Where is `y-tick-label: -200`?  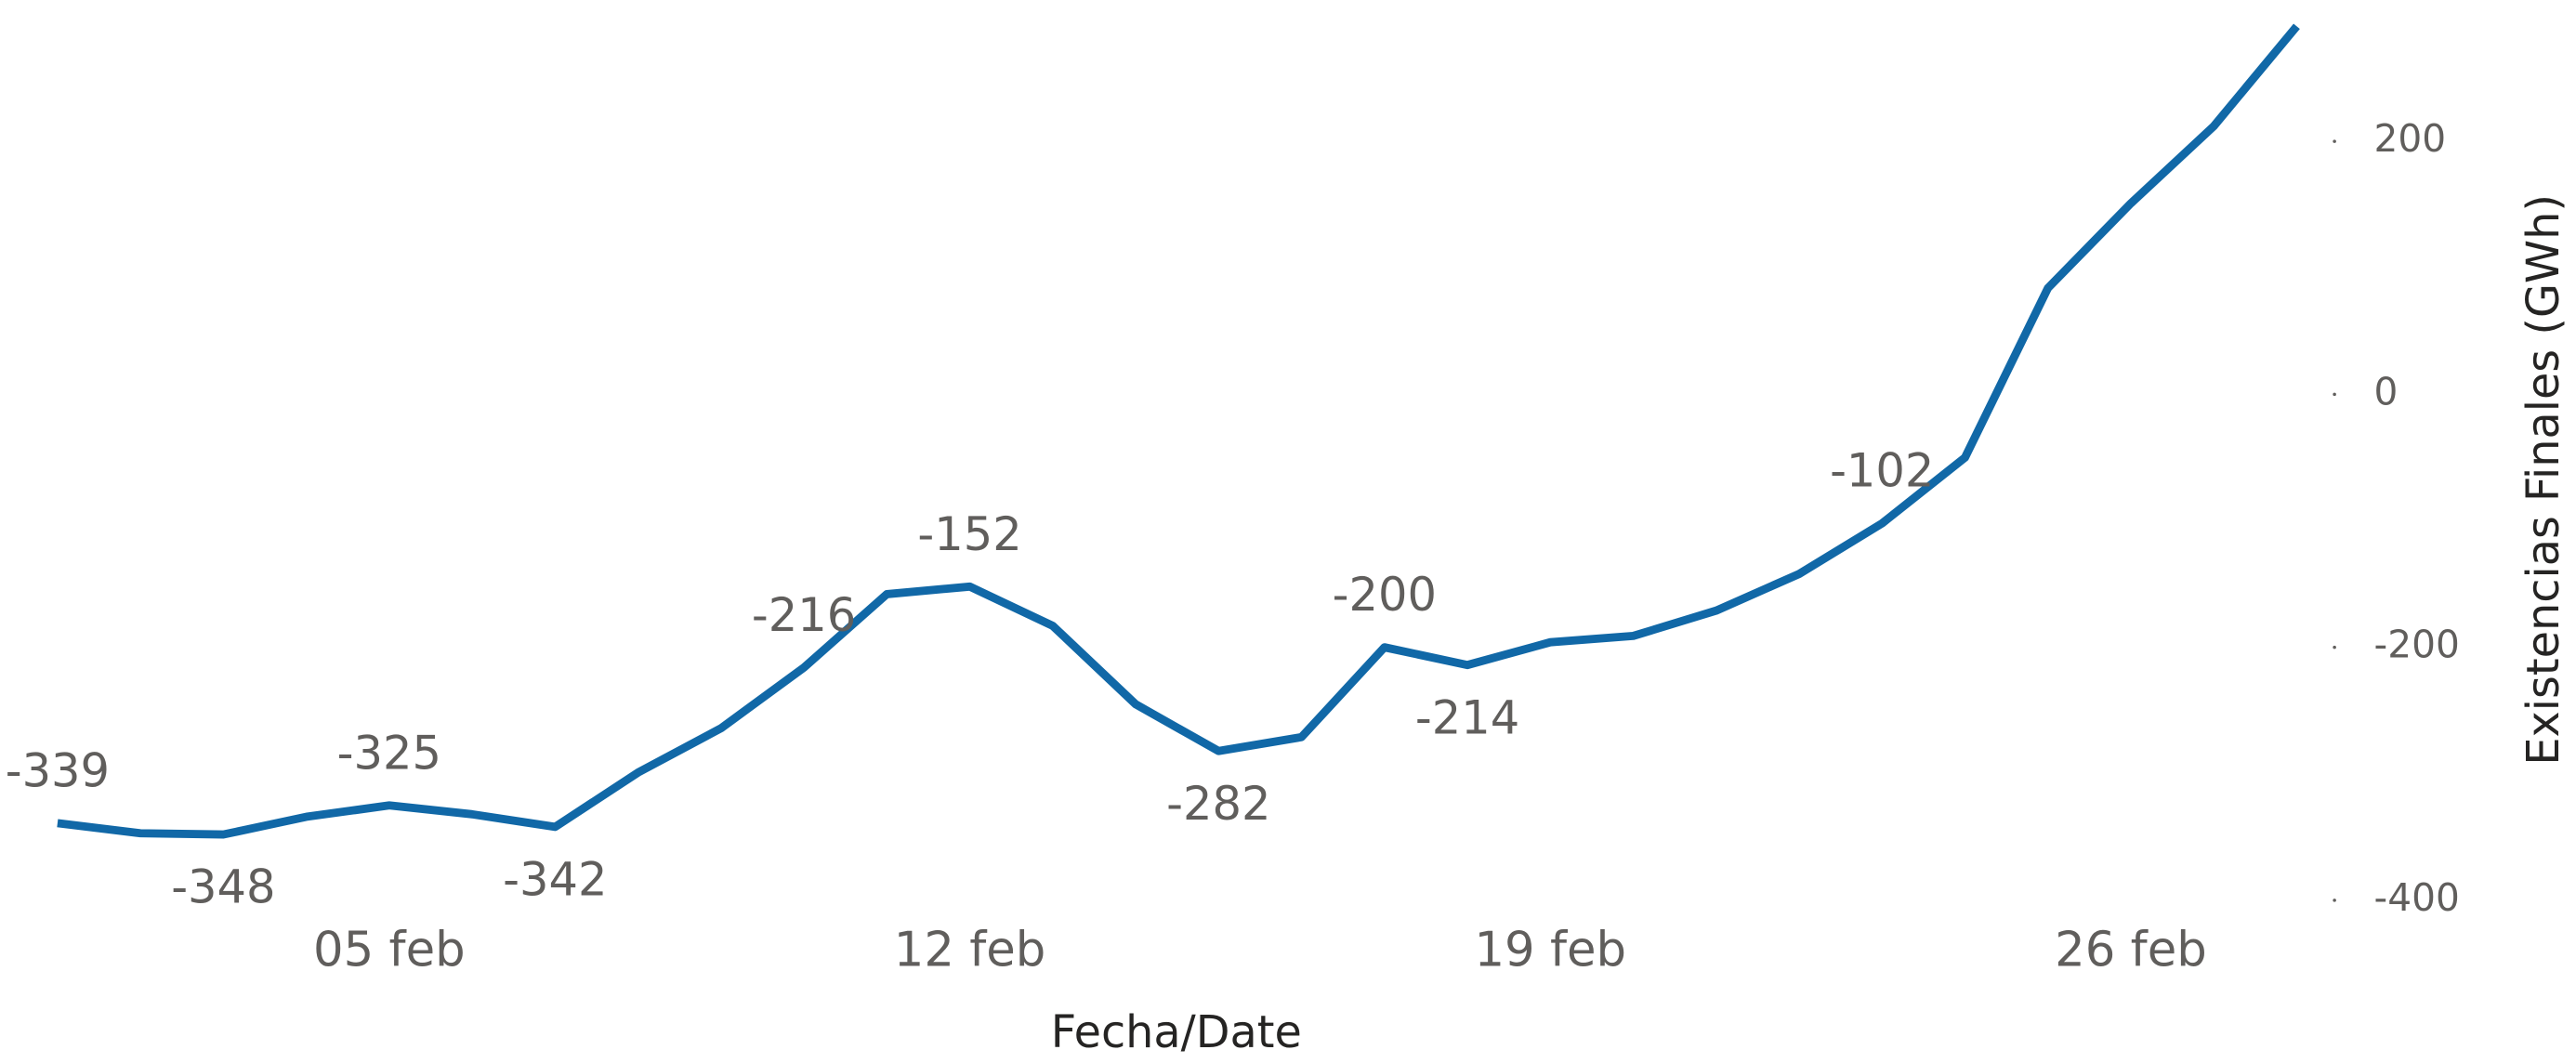 y-tick-label: -200 is located at coordinates (2417, 645).